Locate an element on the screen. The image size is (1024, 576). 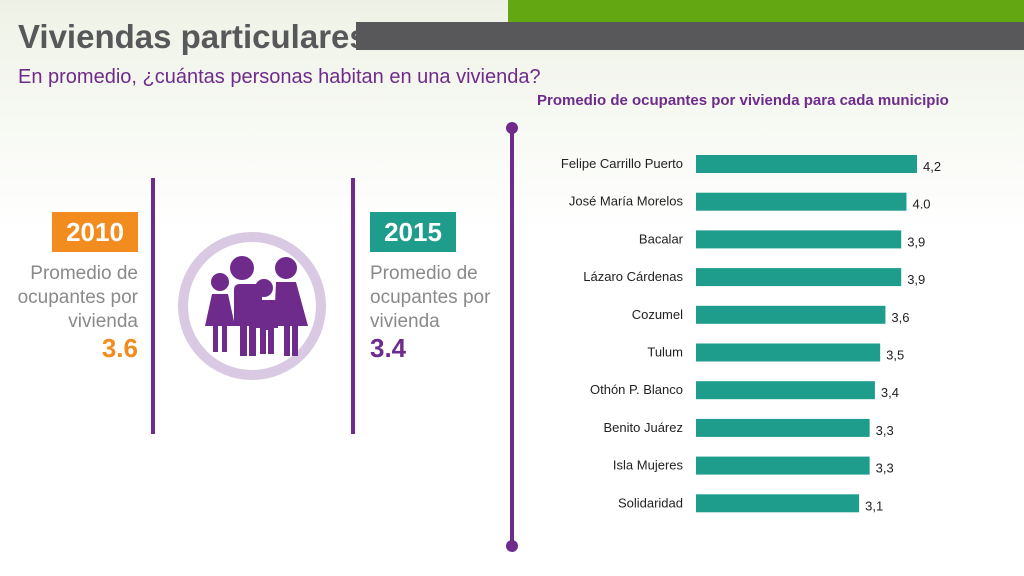
value-label: 3,6 is located at coordinates (900, 317).